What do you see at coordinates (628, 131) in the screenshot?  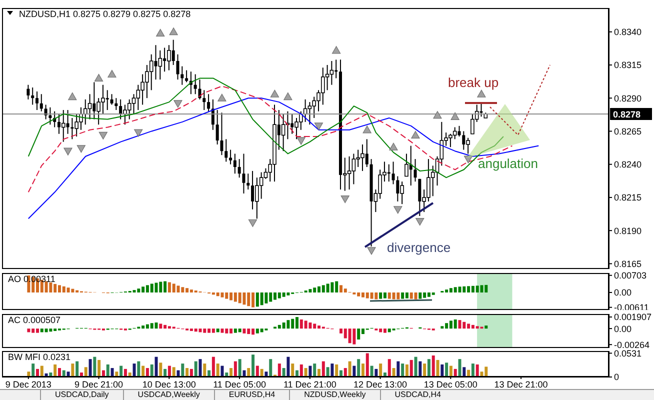 I see `y-tick-label: 0.8265` at bounding box center [628, 131].